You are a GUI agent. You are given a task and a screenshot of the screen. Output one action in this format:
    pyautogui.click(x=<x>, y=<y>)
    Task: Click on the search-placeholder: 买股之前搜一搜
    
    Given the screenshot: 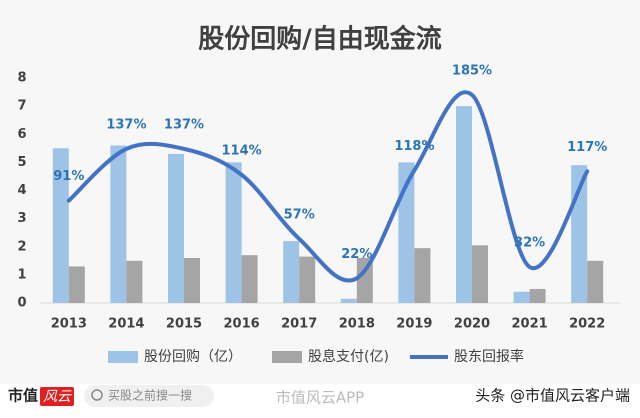 What is the action you would take?
    pyautogui.click(x=150, y=395)
    